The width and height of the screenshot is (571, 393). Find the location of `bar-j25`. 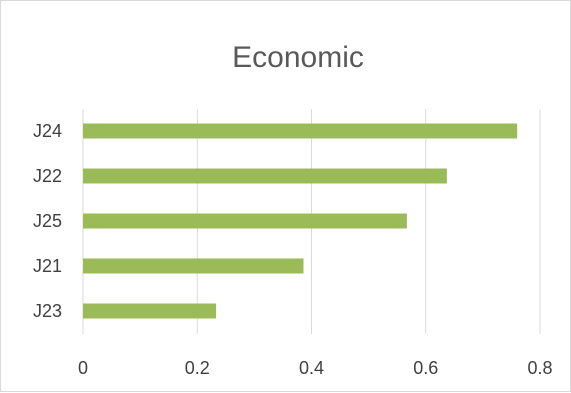

bar-j25 is located at coordinates (245, 221).